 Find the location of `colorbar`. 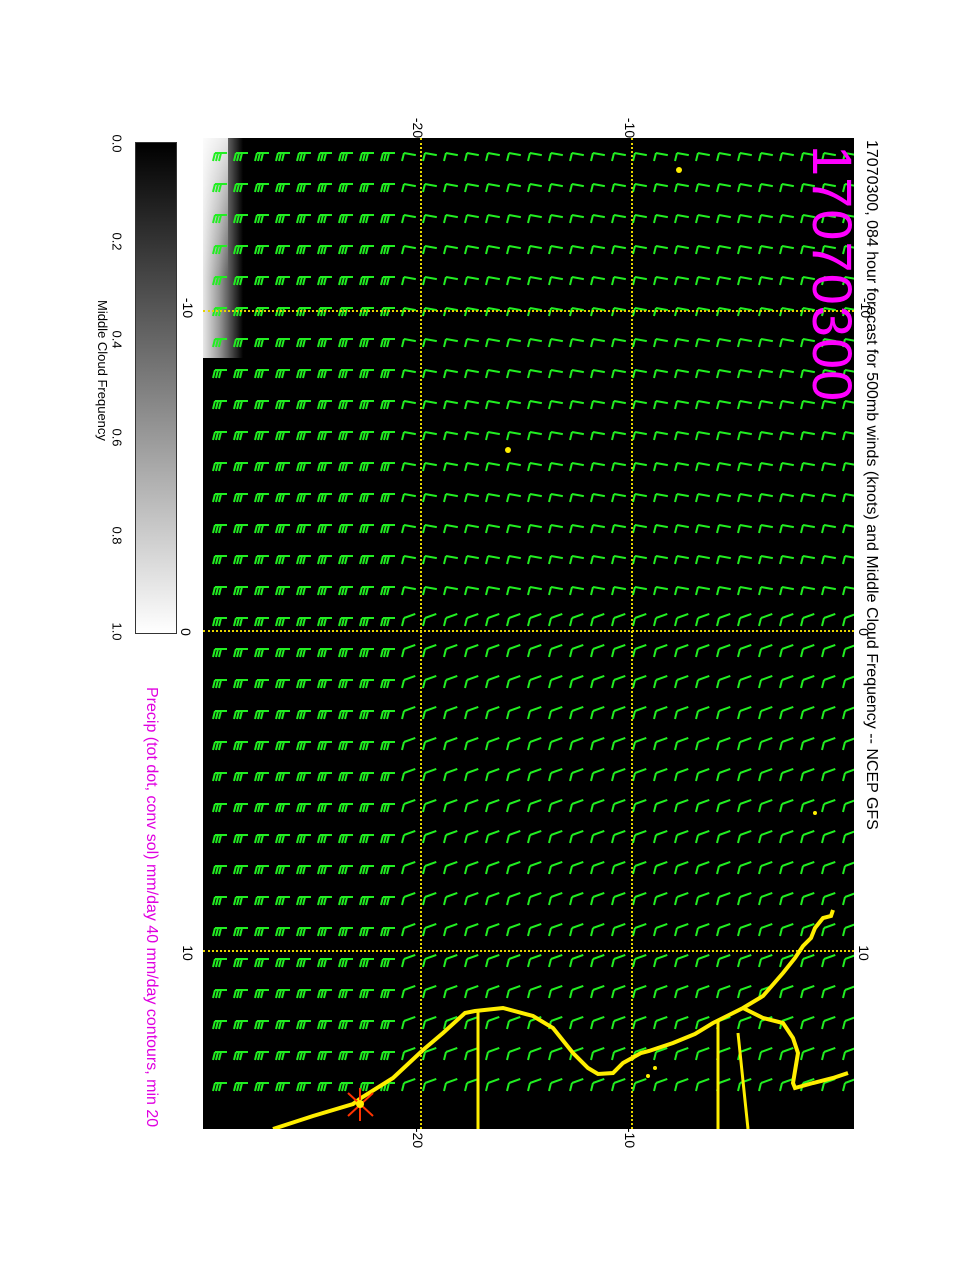

colorbar is located at coordinates (156, 388).